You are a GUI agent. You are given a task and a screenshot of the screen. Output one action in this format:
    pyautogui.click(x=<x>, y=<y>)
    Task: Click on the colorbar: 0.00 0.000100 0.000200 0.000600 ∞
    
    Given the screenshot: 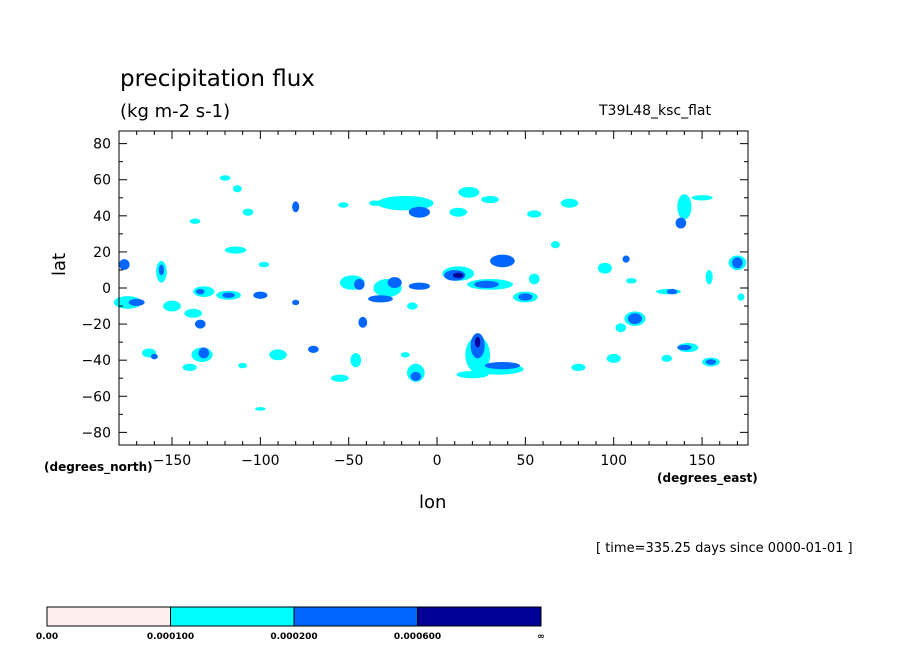 What is the action you would take?
    pyautogui.click(x=290, y=624)
    